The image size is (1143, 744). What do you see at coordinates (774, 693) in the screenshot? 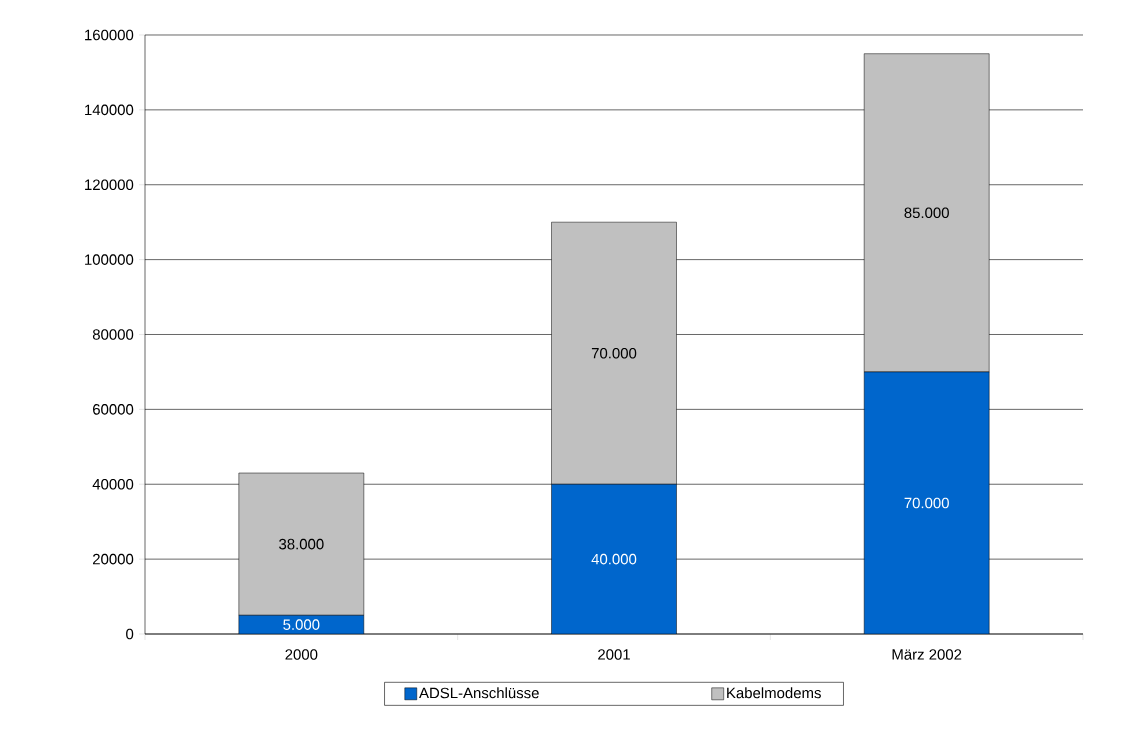
I see `legend-label: Kabelmodems` at bounding box center [774, 693].